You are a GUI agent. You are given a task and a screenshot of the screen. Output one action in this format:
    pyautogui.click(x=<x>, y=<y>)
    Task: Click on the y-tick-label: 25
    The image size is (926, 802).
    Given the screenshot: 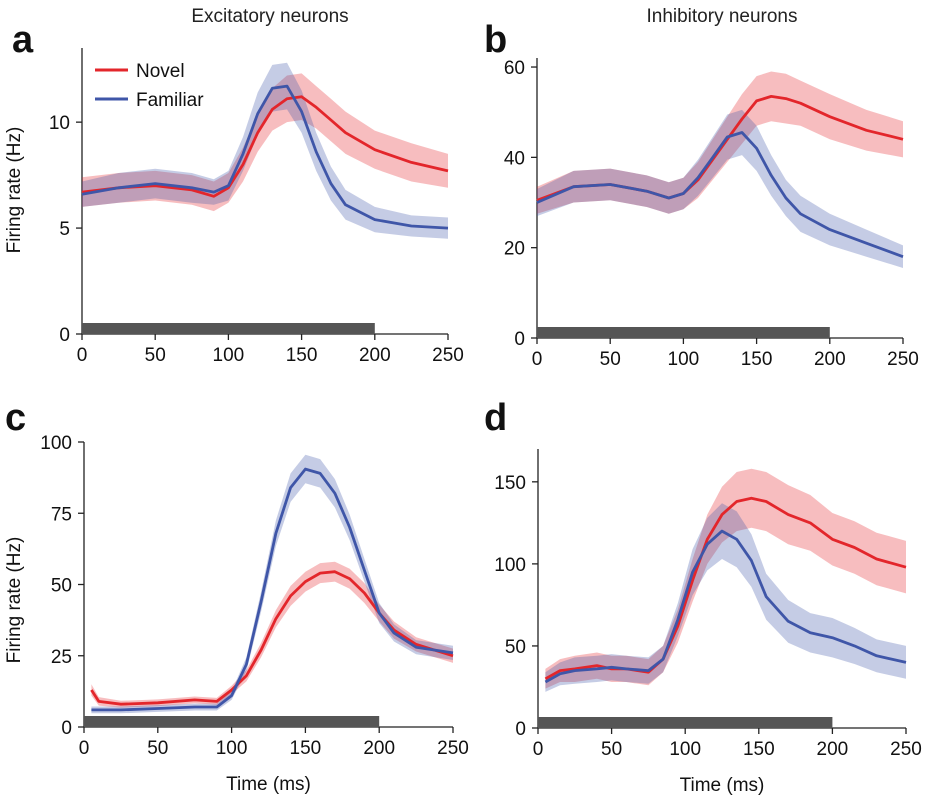 What is the action you would take?
    pyautogui.click(x=61, y=657)
    